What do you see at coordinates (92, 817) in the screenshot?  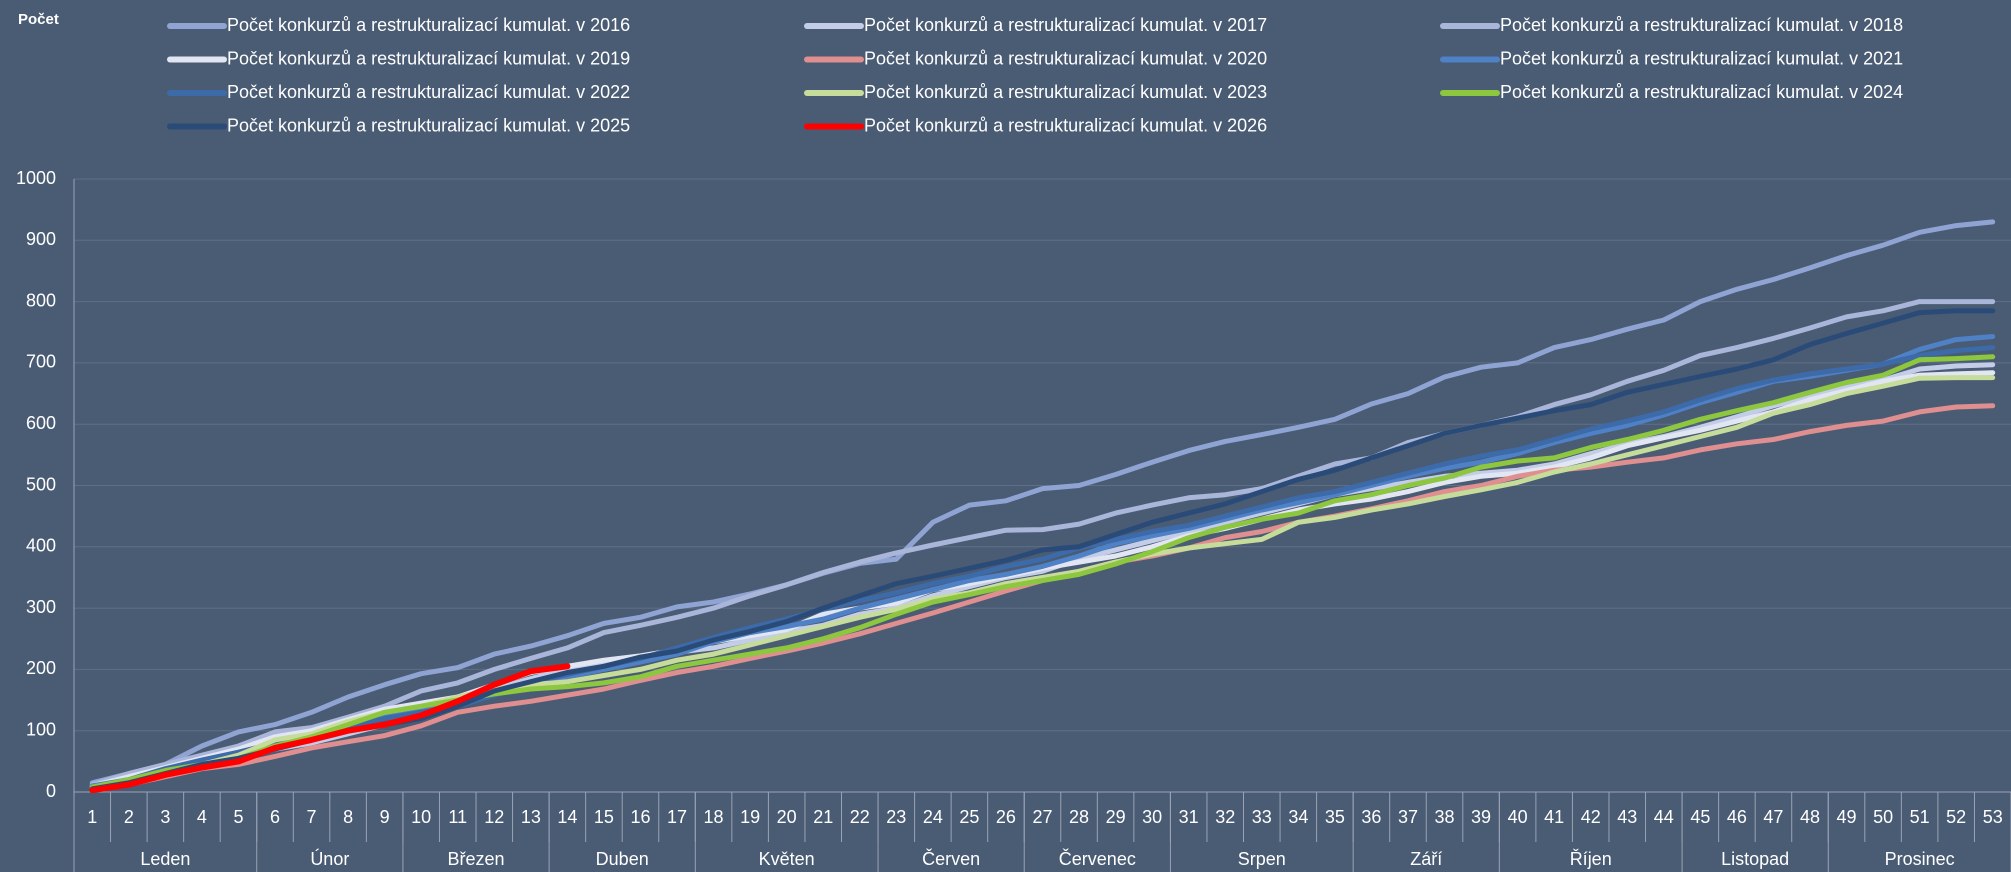 I see `x-tick-label: 1` at bounding box center [92, 817].